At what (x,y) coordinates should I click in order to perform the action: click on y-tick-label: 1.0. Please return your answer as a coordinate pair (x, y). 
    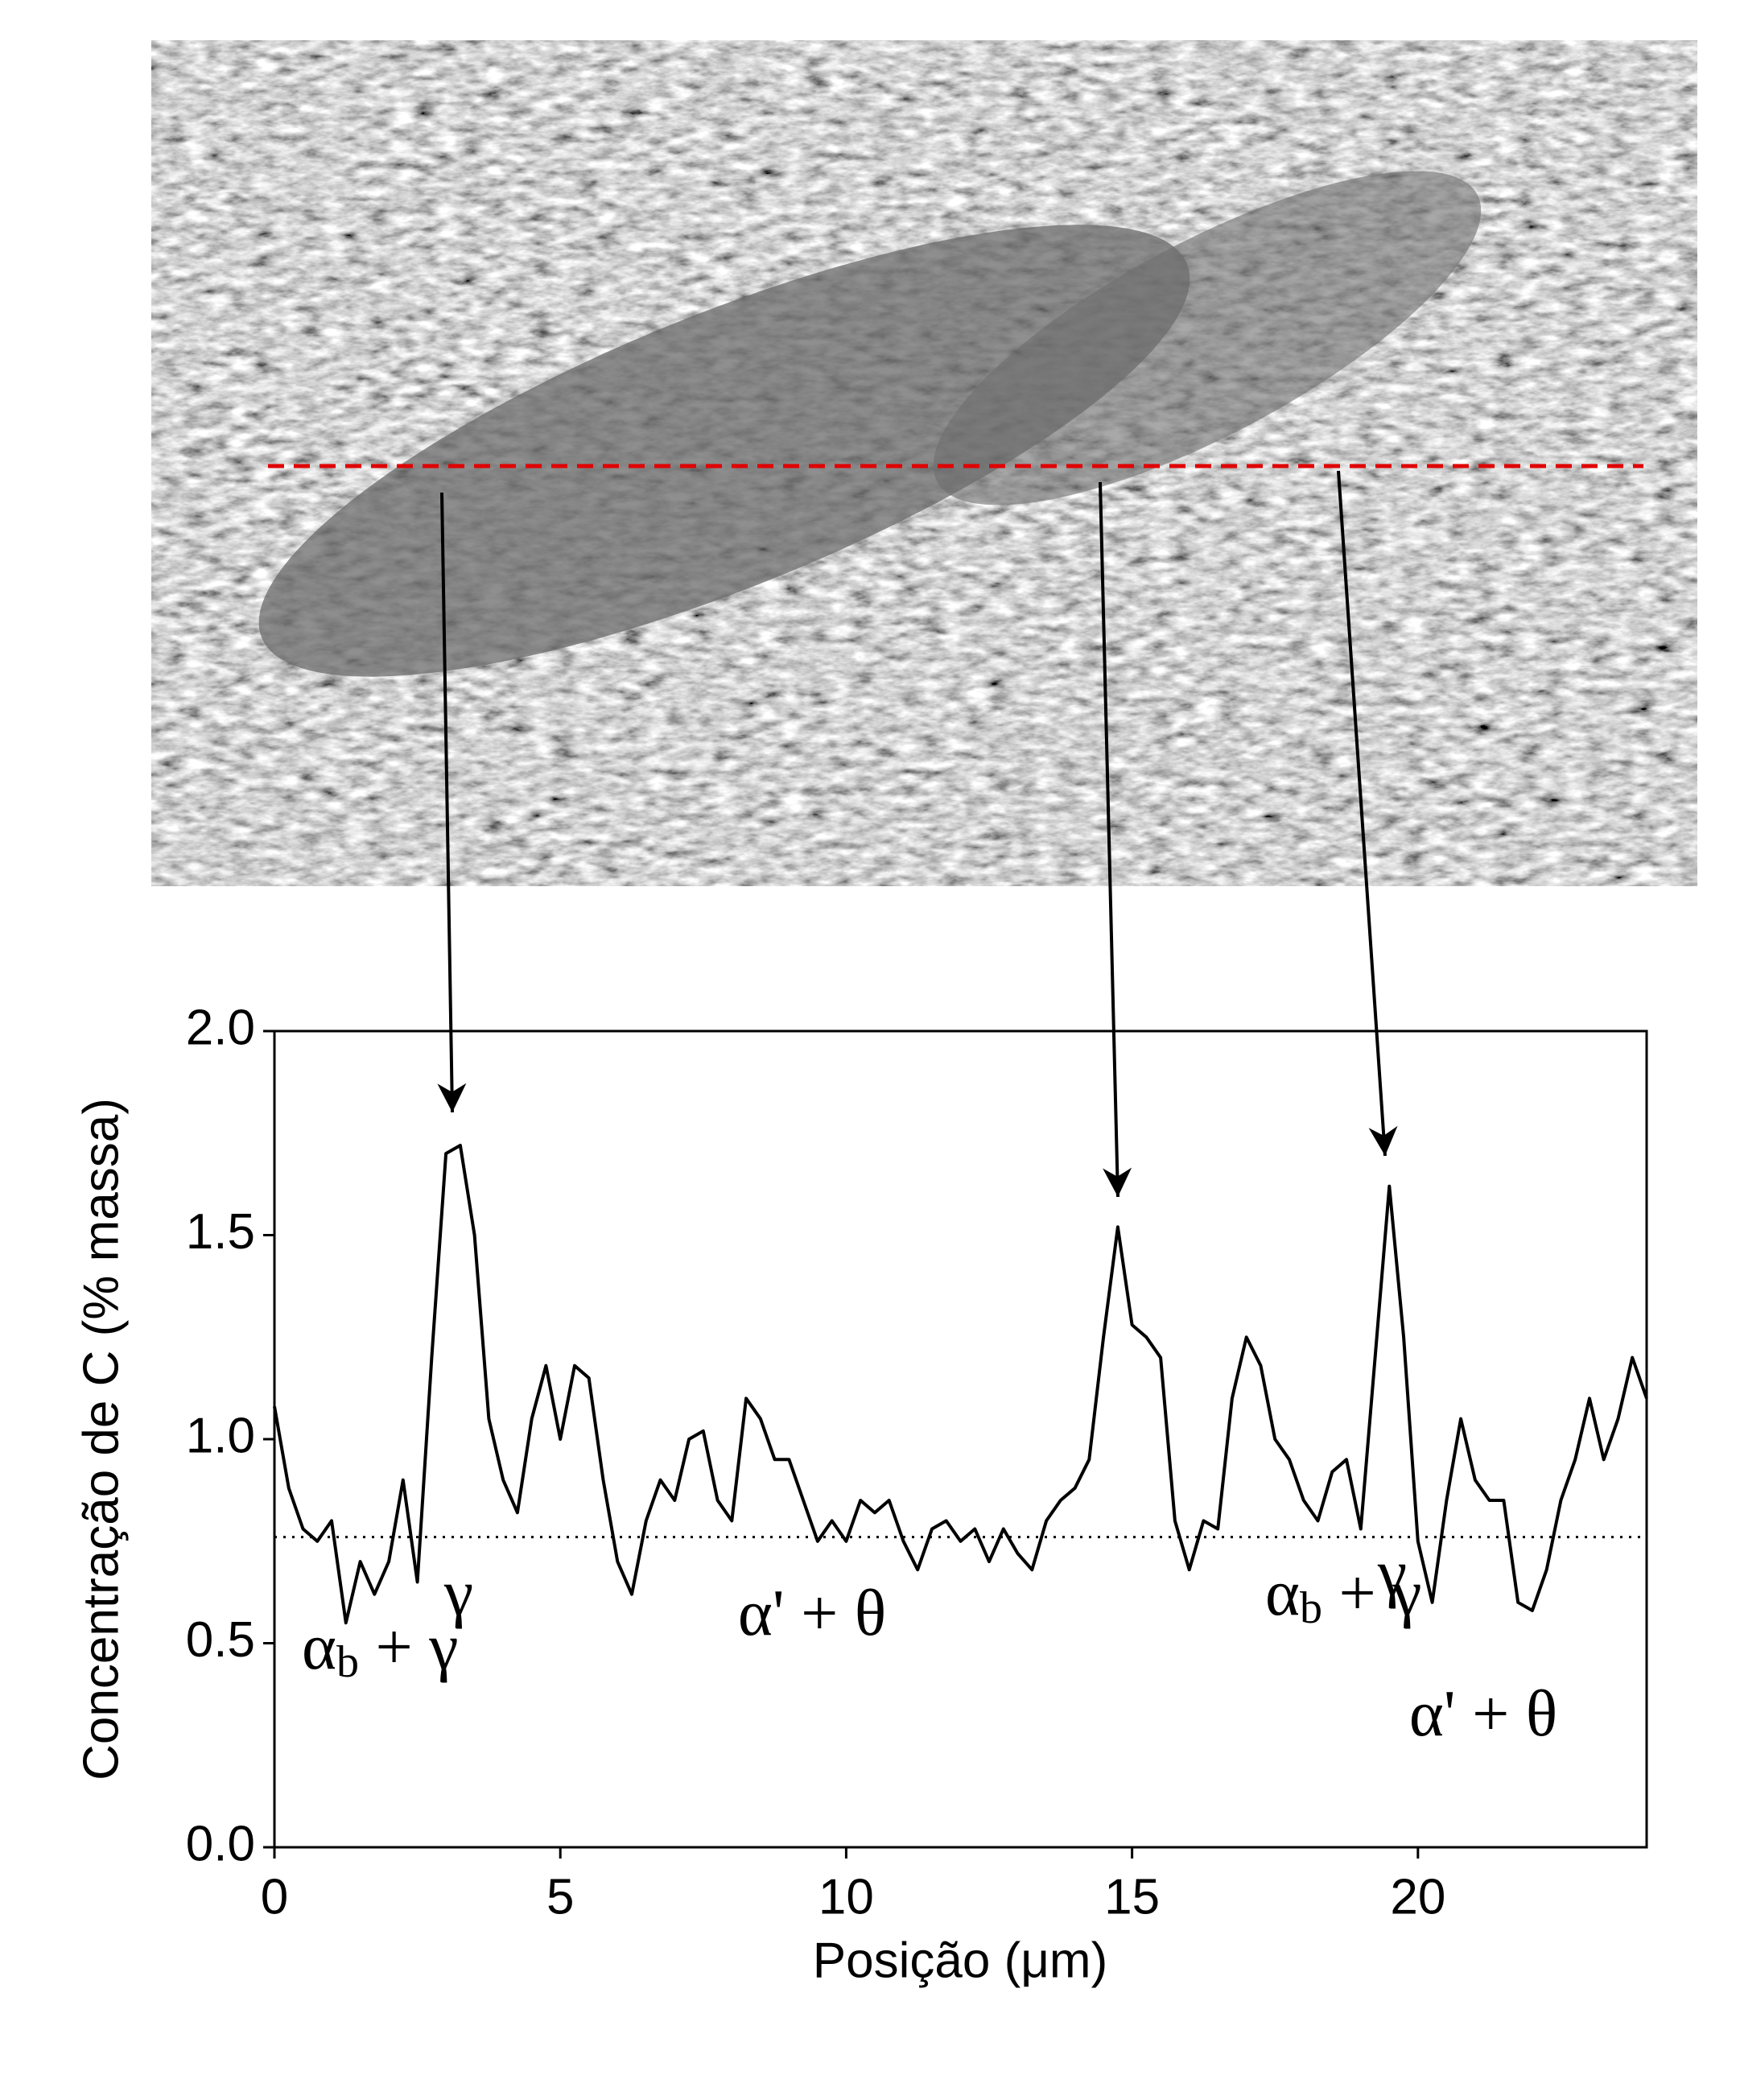
    Looking at the image, I should click on (220, 1435).